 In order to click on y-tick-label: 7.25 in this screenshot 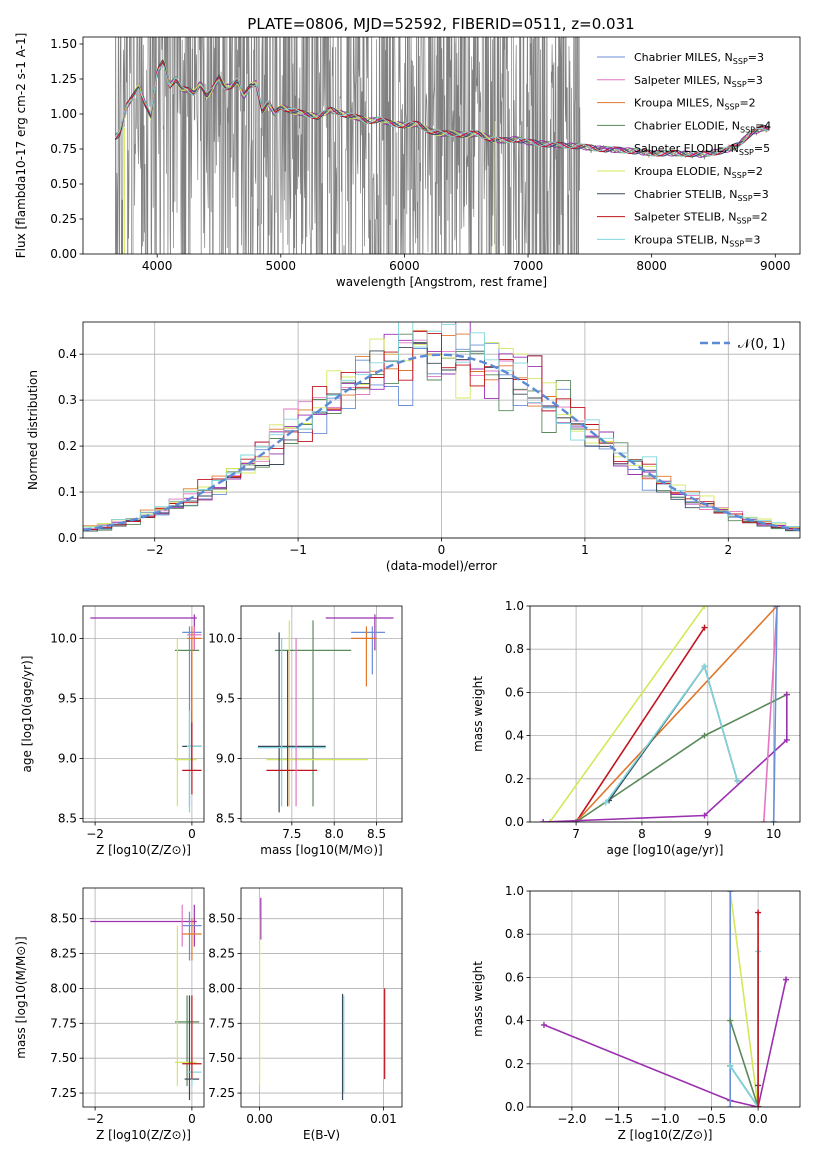, I will do `click(221, 1093)`.